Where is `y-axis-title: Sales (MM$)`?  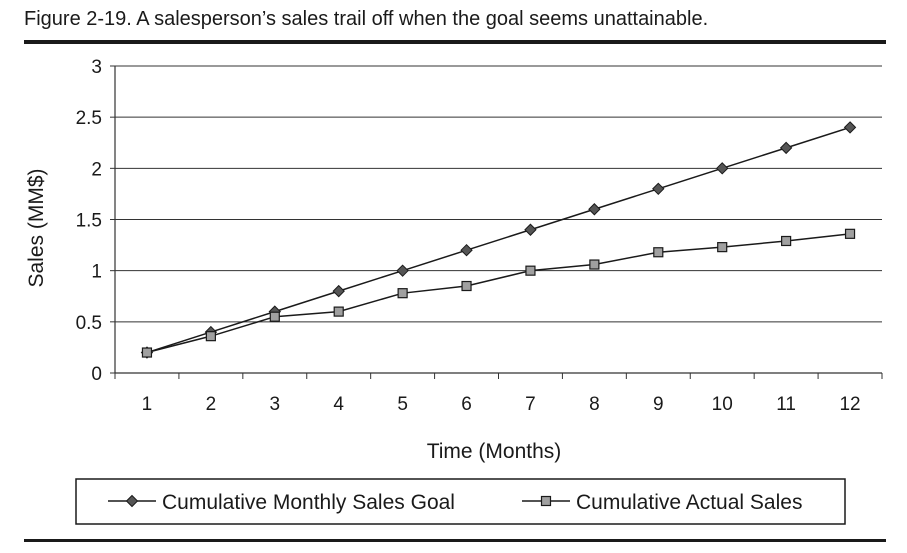 y-axis-title: Sales (MM$) is located at coordinates (36, 227).